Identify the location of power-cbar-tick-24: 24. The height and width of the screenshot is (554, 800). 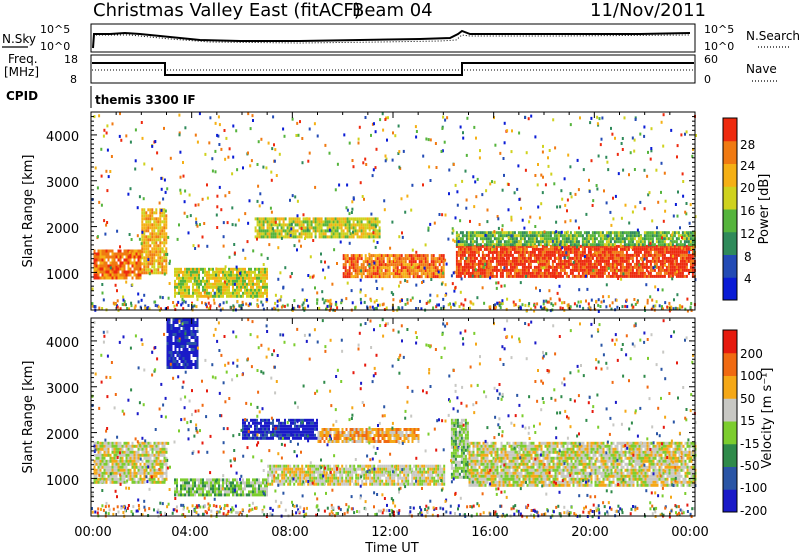
(747, 166).